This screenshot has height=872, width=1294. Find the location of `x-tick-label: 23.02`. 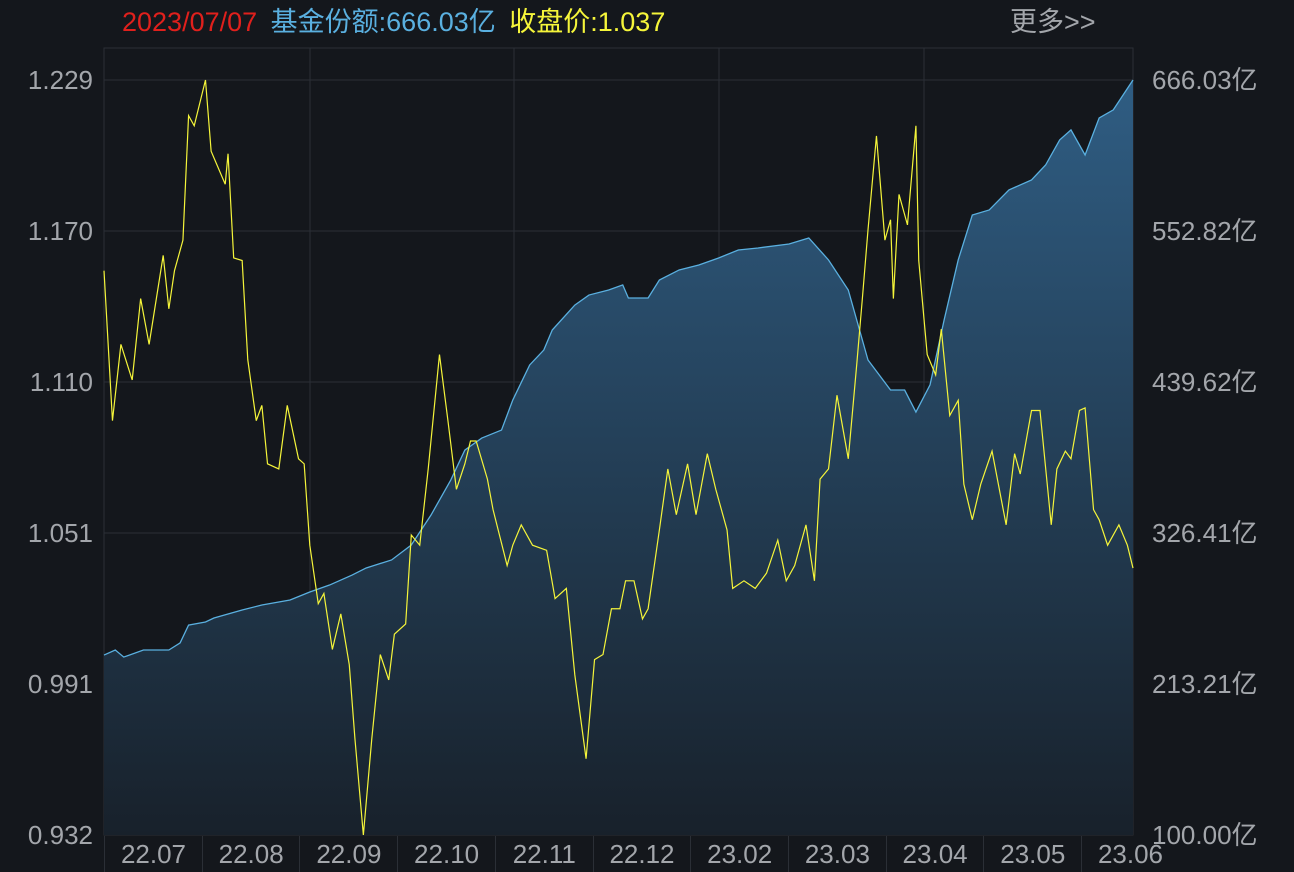

x-tick-label: 23.02 is located at coordinates (739, 854).